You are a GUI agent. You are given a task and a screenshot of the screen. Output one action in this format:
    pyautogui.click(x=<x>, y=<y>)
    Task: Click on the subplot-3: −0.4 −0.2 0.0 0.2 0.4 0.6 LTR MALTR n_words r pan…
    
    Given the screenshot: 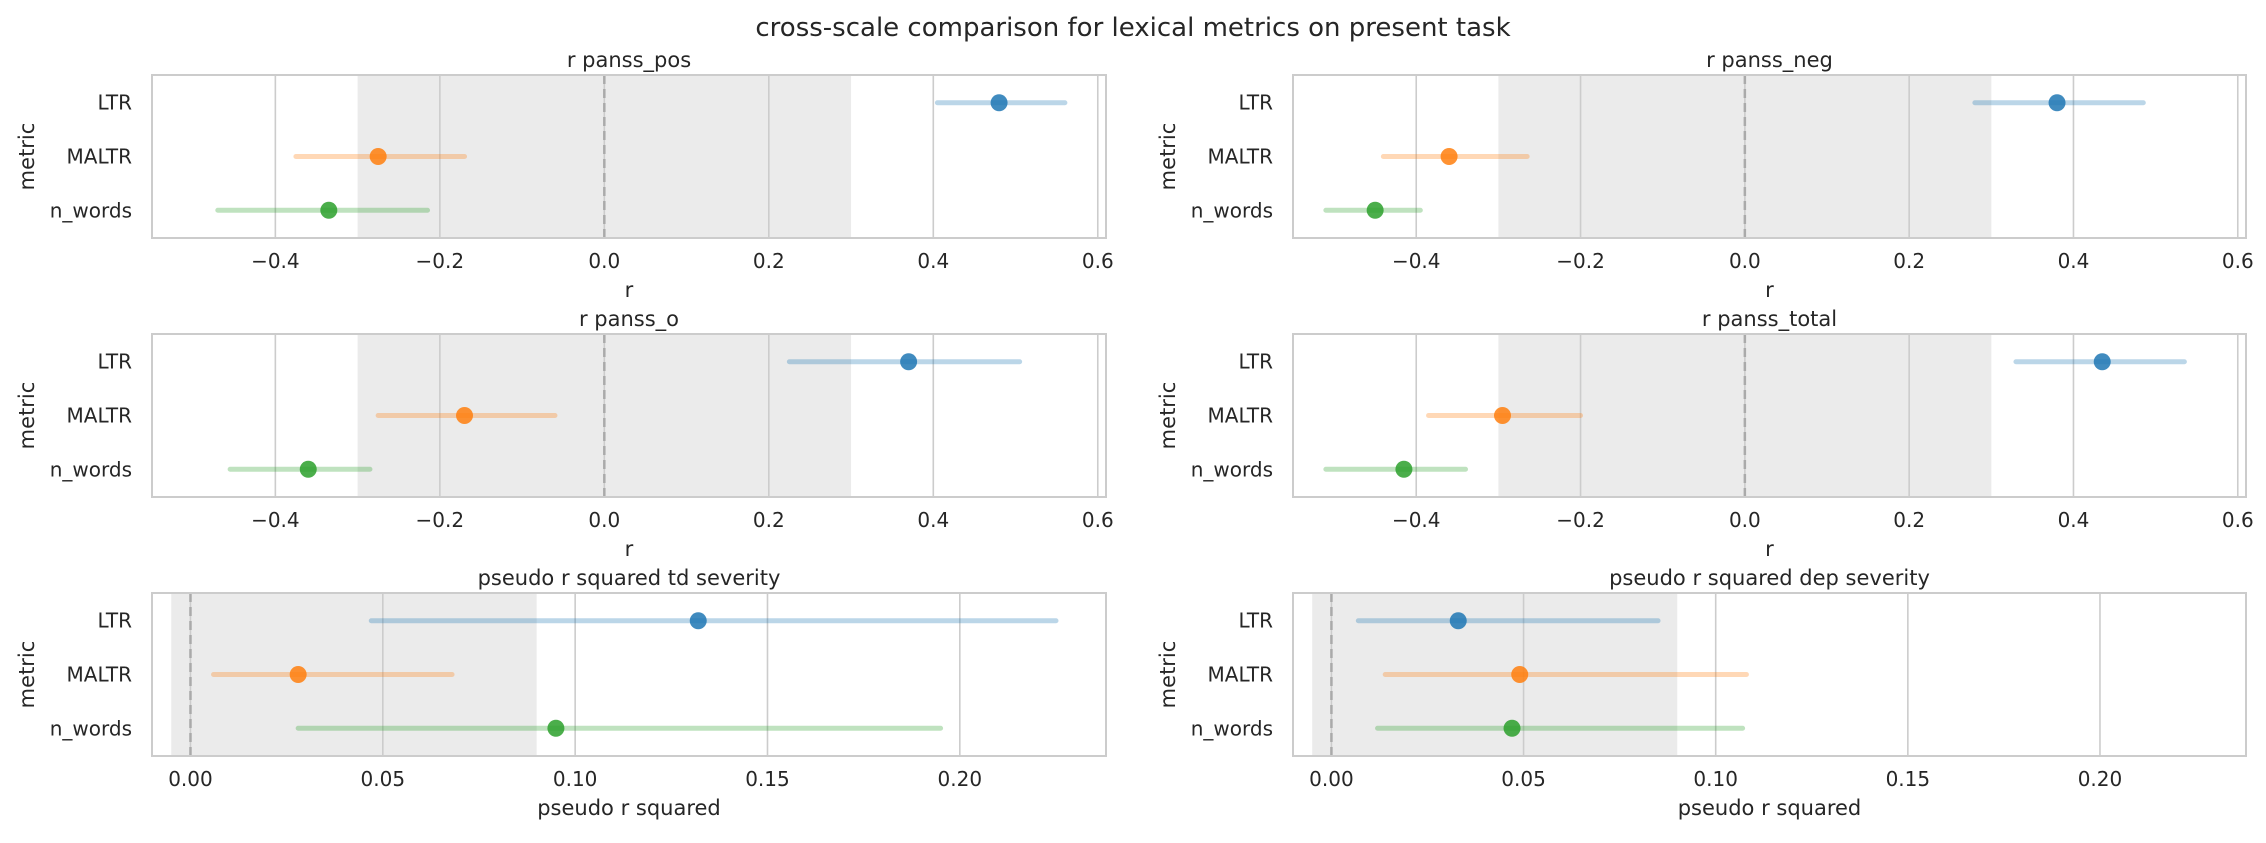 What is the action you would take?
    pyautogui.click(x=564, y=434)
    